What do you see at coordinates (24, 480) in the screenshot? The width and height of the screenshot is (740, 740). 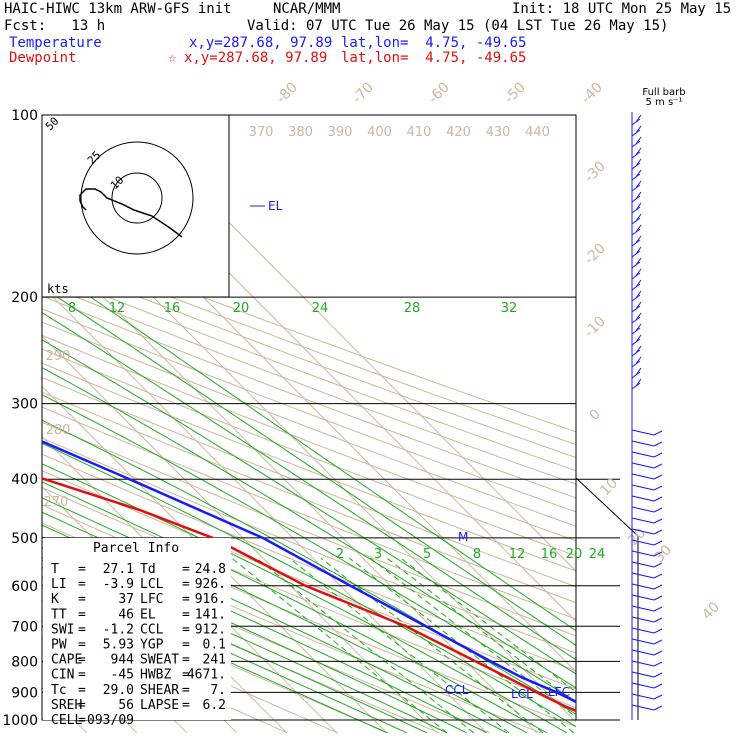 I see `pressure-label-400: 400` at bounding box center [24, 480].